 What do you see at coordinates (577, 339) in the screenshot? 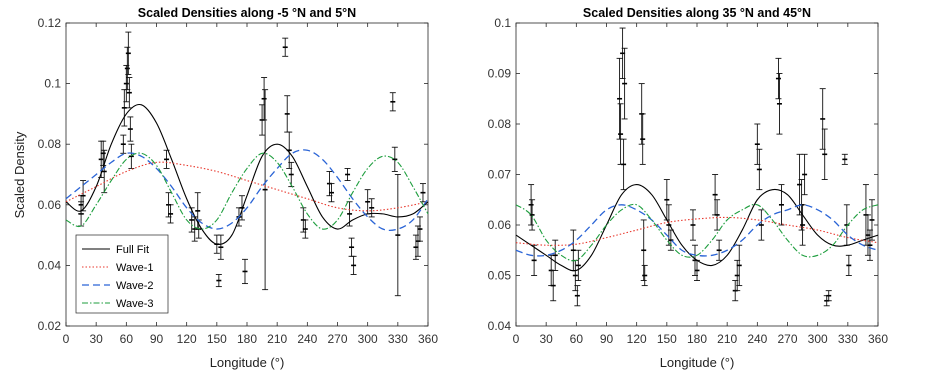
I see `x-tick-label: 60` at bounding box center [577, 339].